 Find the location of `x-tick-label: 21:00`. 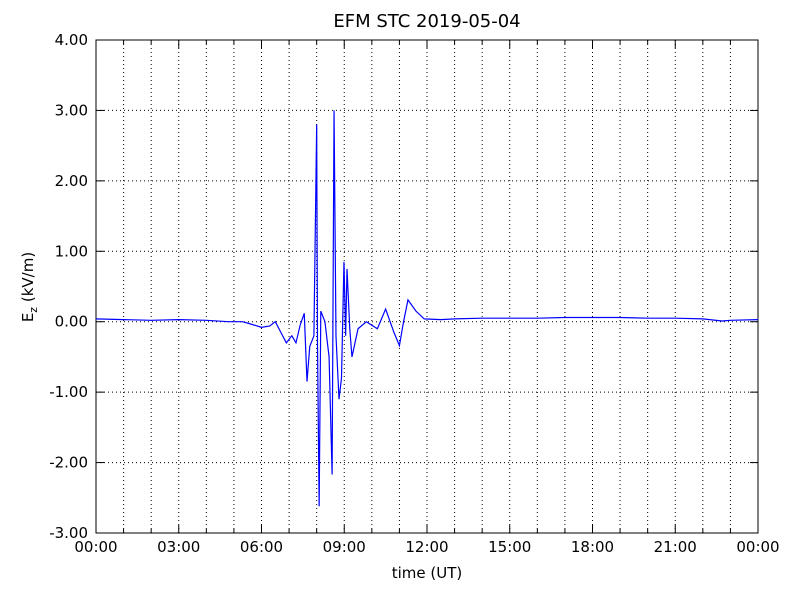

x-tick-label: 21:00 is located at coordinates (675, 547).